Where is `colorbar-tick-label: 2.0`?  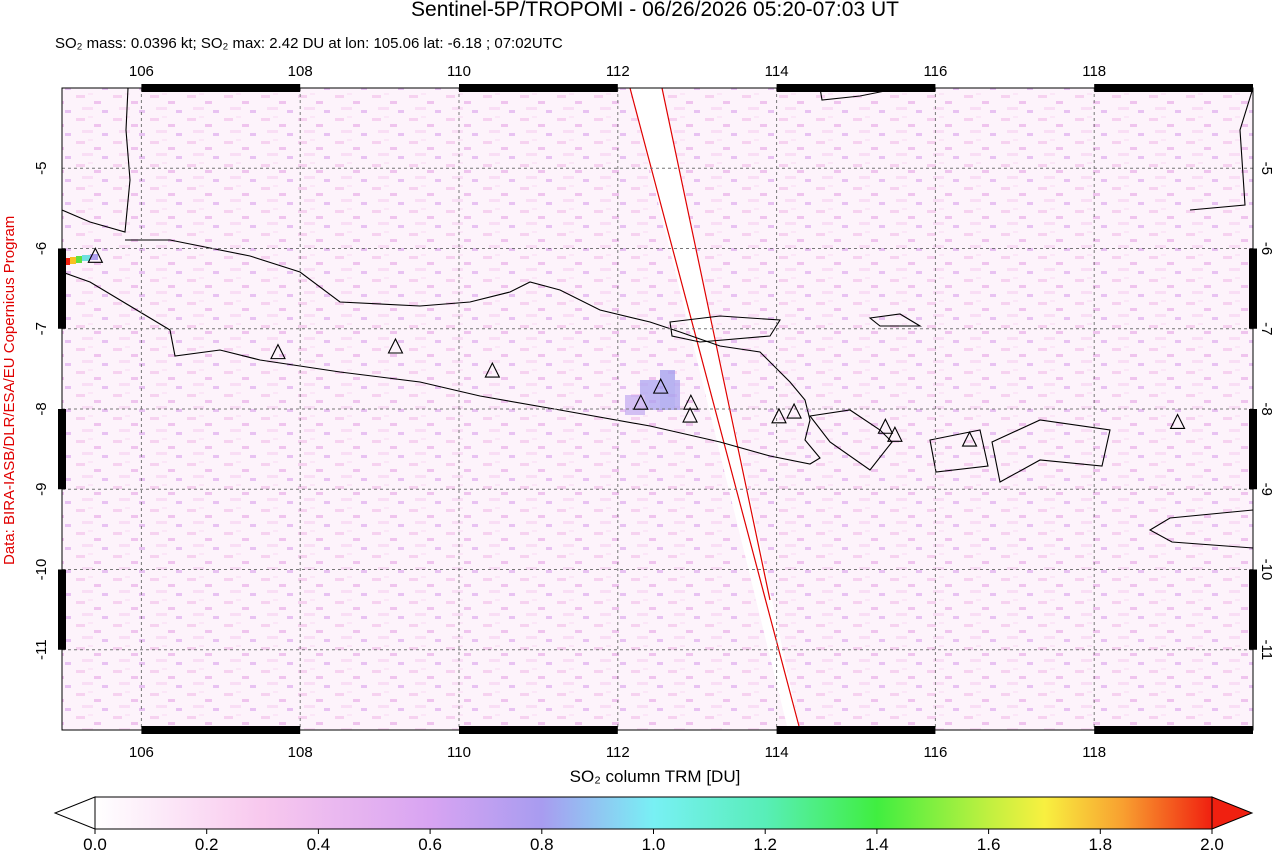 colorbar-tick-label: 2.0 is located at coordinates (1212, 844).